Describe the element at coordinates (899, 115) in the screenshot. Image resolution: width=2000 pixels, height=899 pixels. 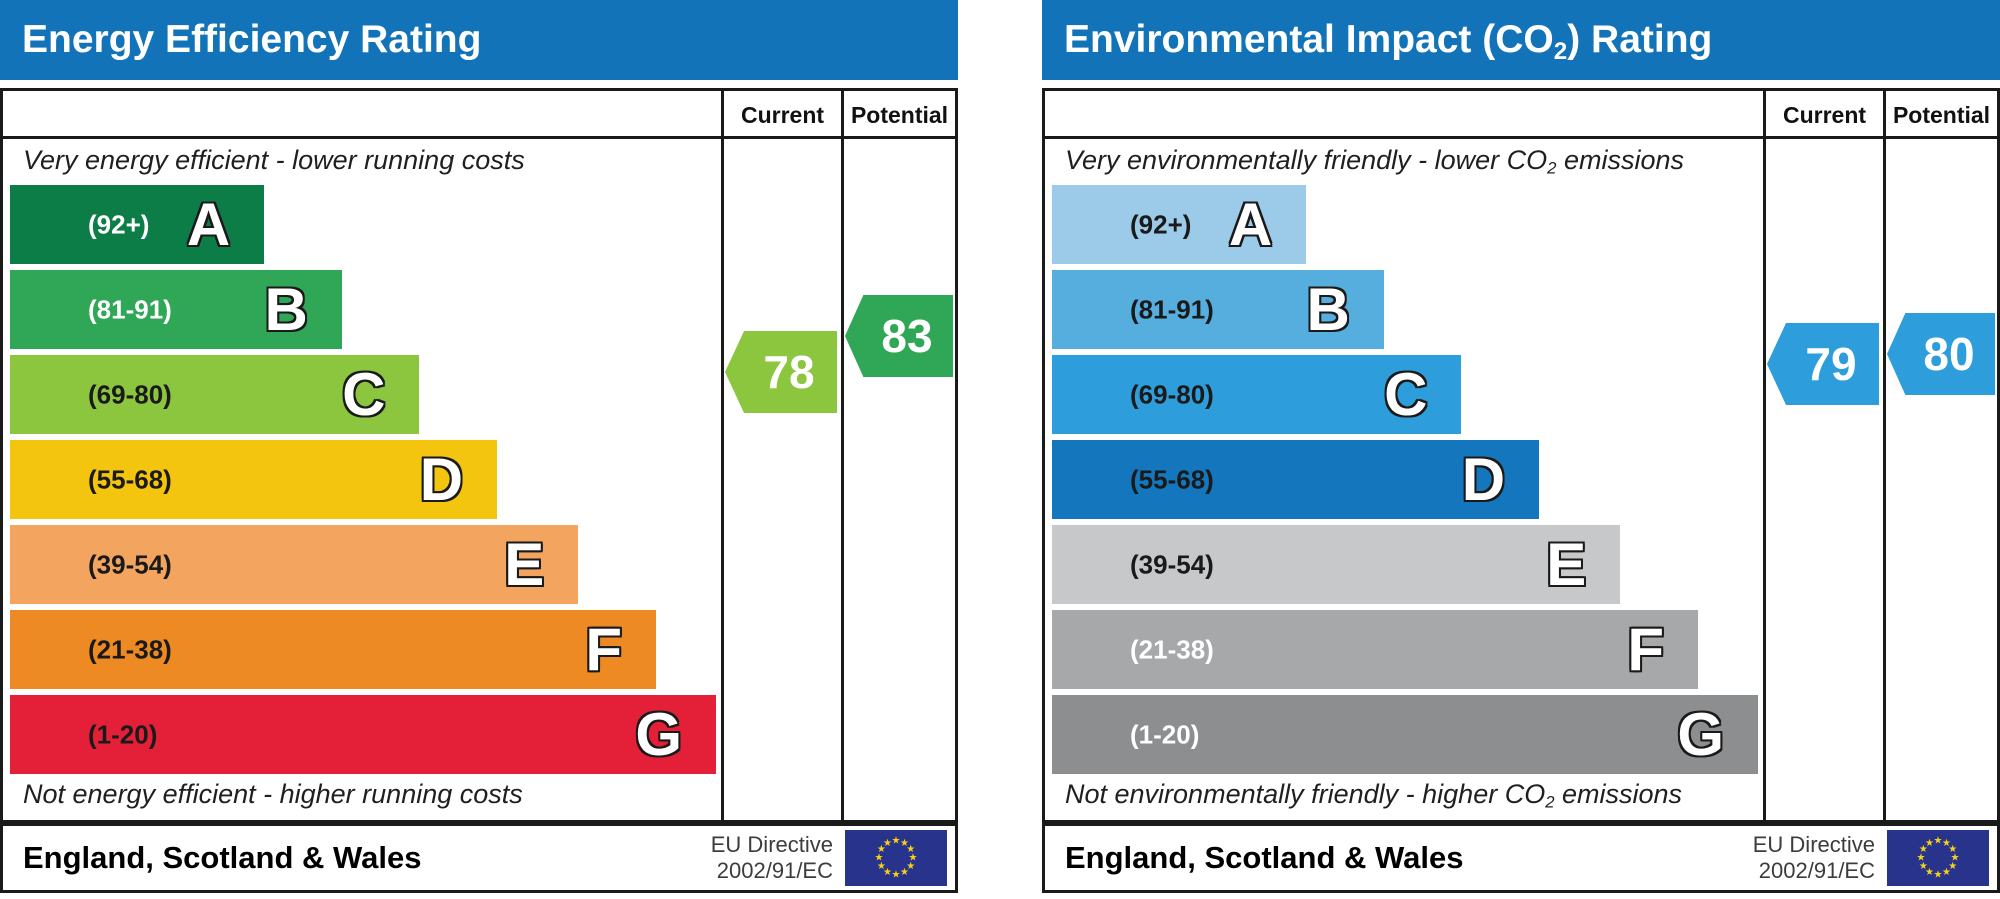
I see `column-header-potential: Potential` at that location.